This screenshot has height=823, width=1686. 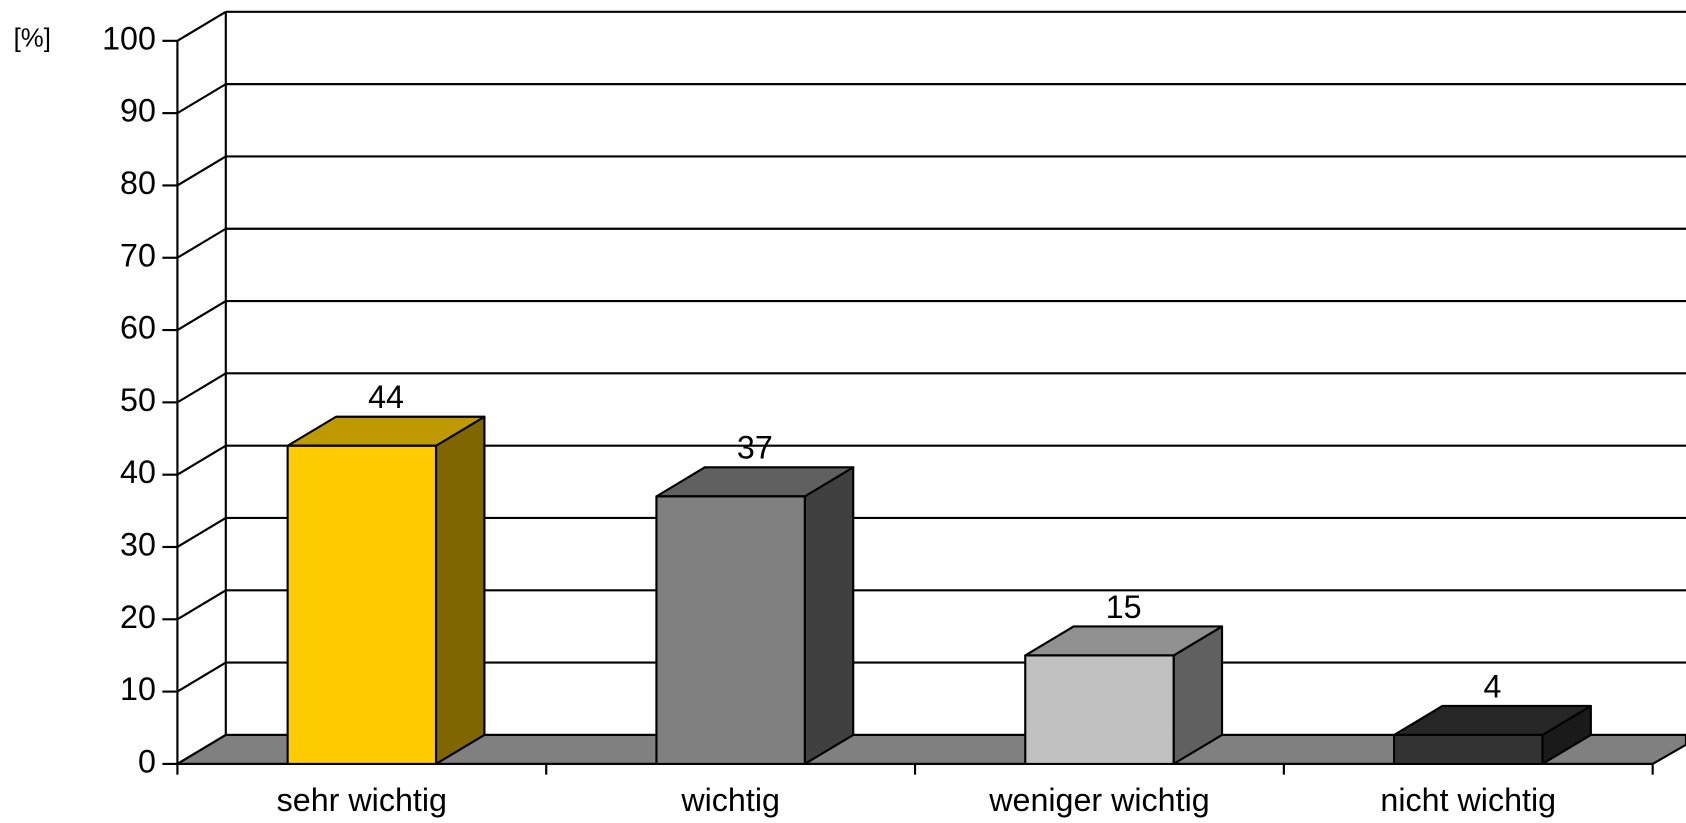 What do you see at coordinates (138, 111) in the screenshot?
I see `y-tick-label: 90` at bounding box center [138, 111].